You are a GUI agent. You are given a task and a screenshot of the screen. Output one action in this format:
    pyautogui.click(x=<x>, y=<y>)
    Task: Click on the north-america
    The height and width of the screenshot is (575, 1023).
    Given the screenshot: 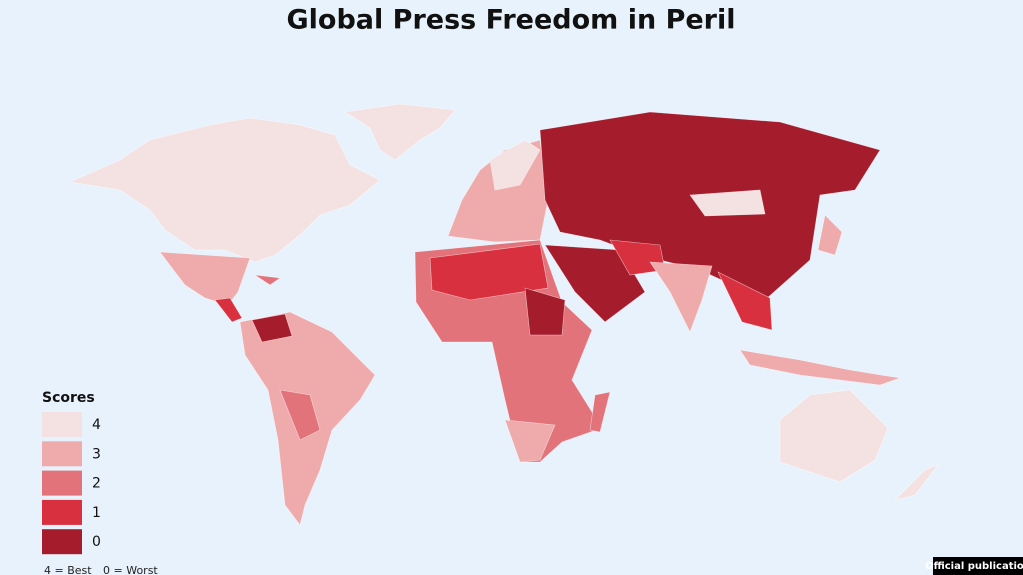 What is the action you would take?
    pyautogui.click(x=224, y=190)
    